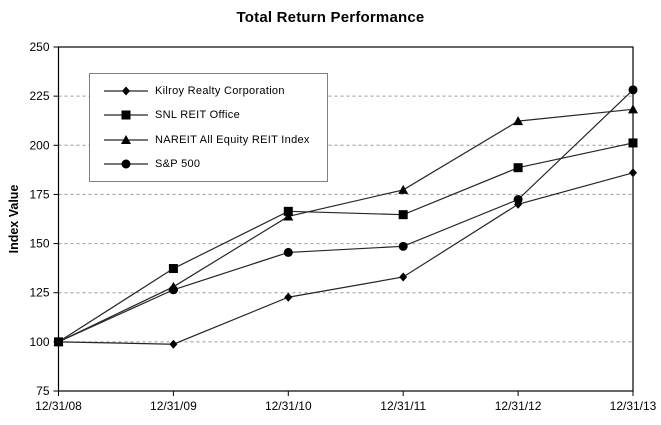 The image size is (661, 425). What do you see at coordinates (197, 115) in the screenshot?
I see `legend-label-snl-reit-office: SNL REIT Office` at bounding box center [197, 115].